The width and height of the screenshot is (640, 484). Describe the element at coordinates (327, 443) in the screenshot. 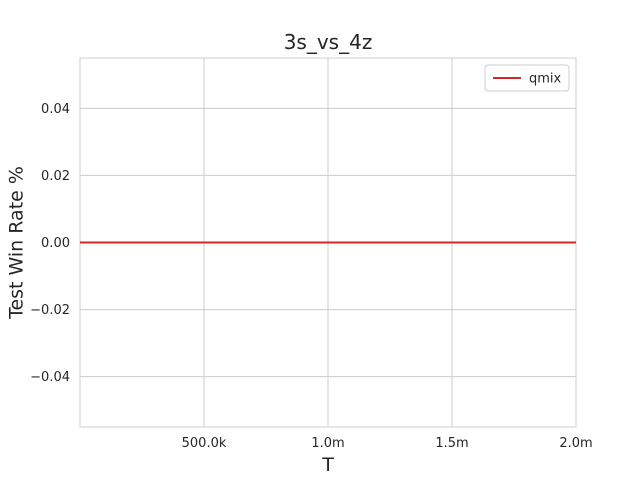

I see `x-tick-label: 1.0m` at that location.